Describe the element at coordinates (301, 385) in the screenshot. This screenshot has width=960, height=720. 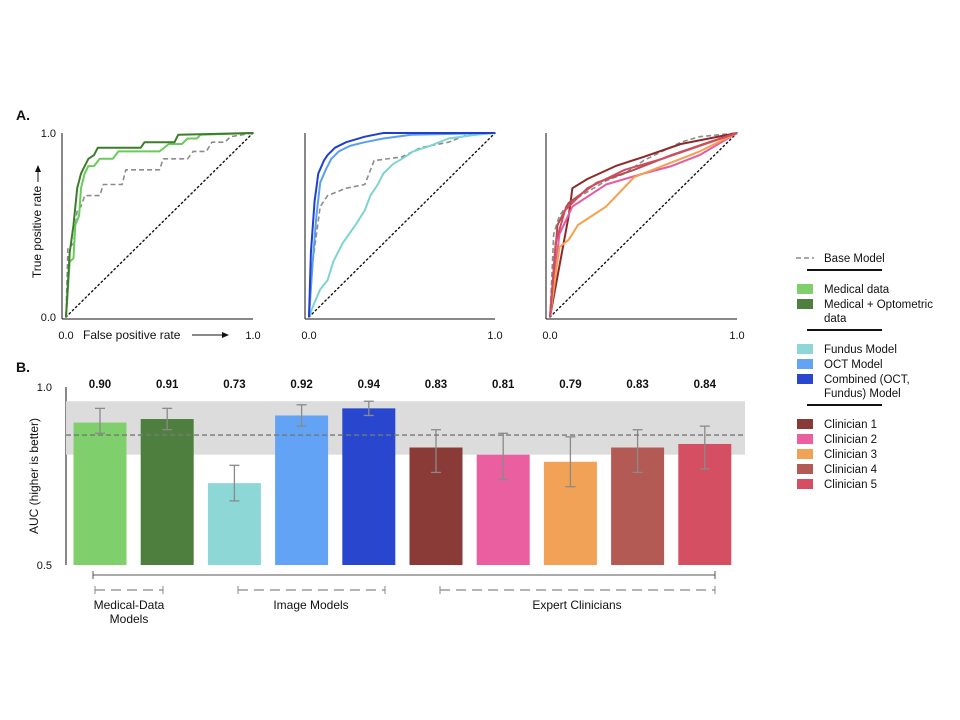
I see `bar-value-label: 0.92` at that location.